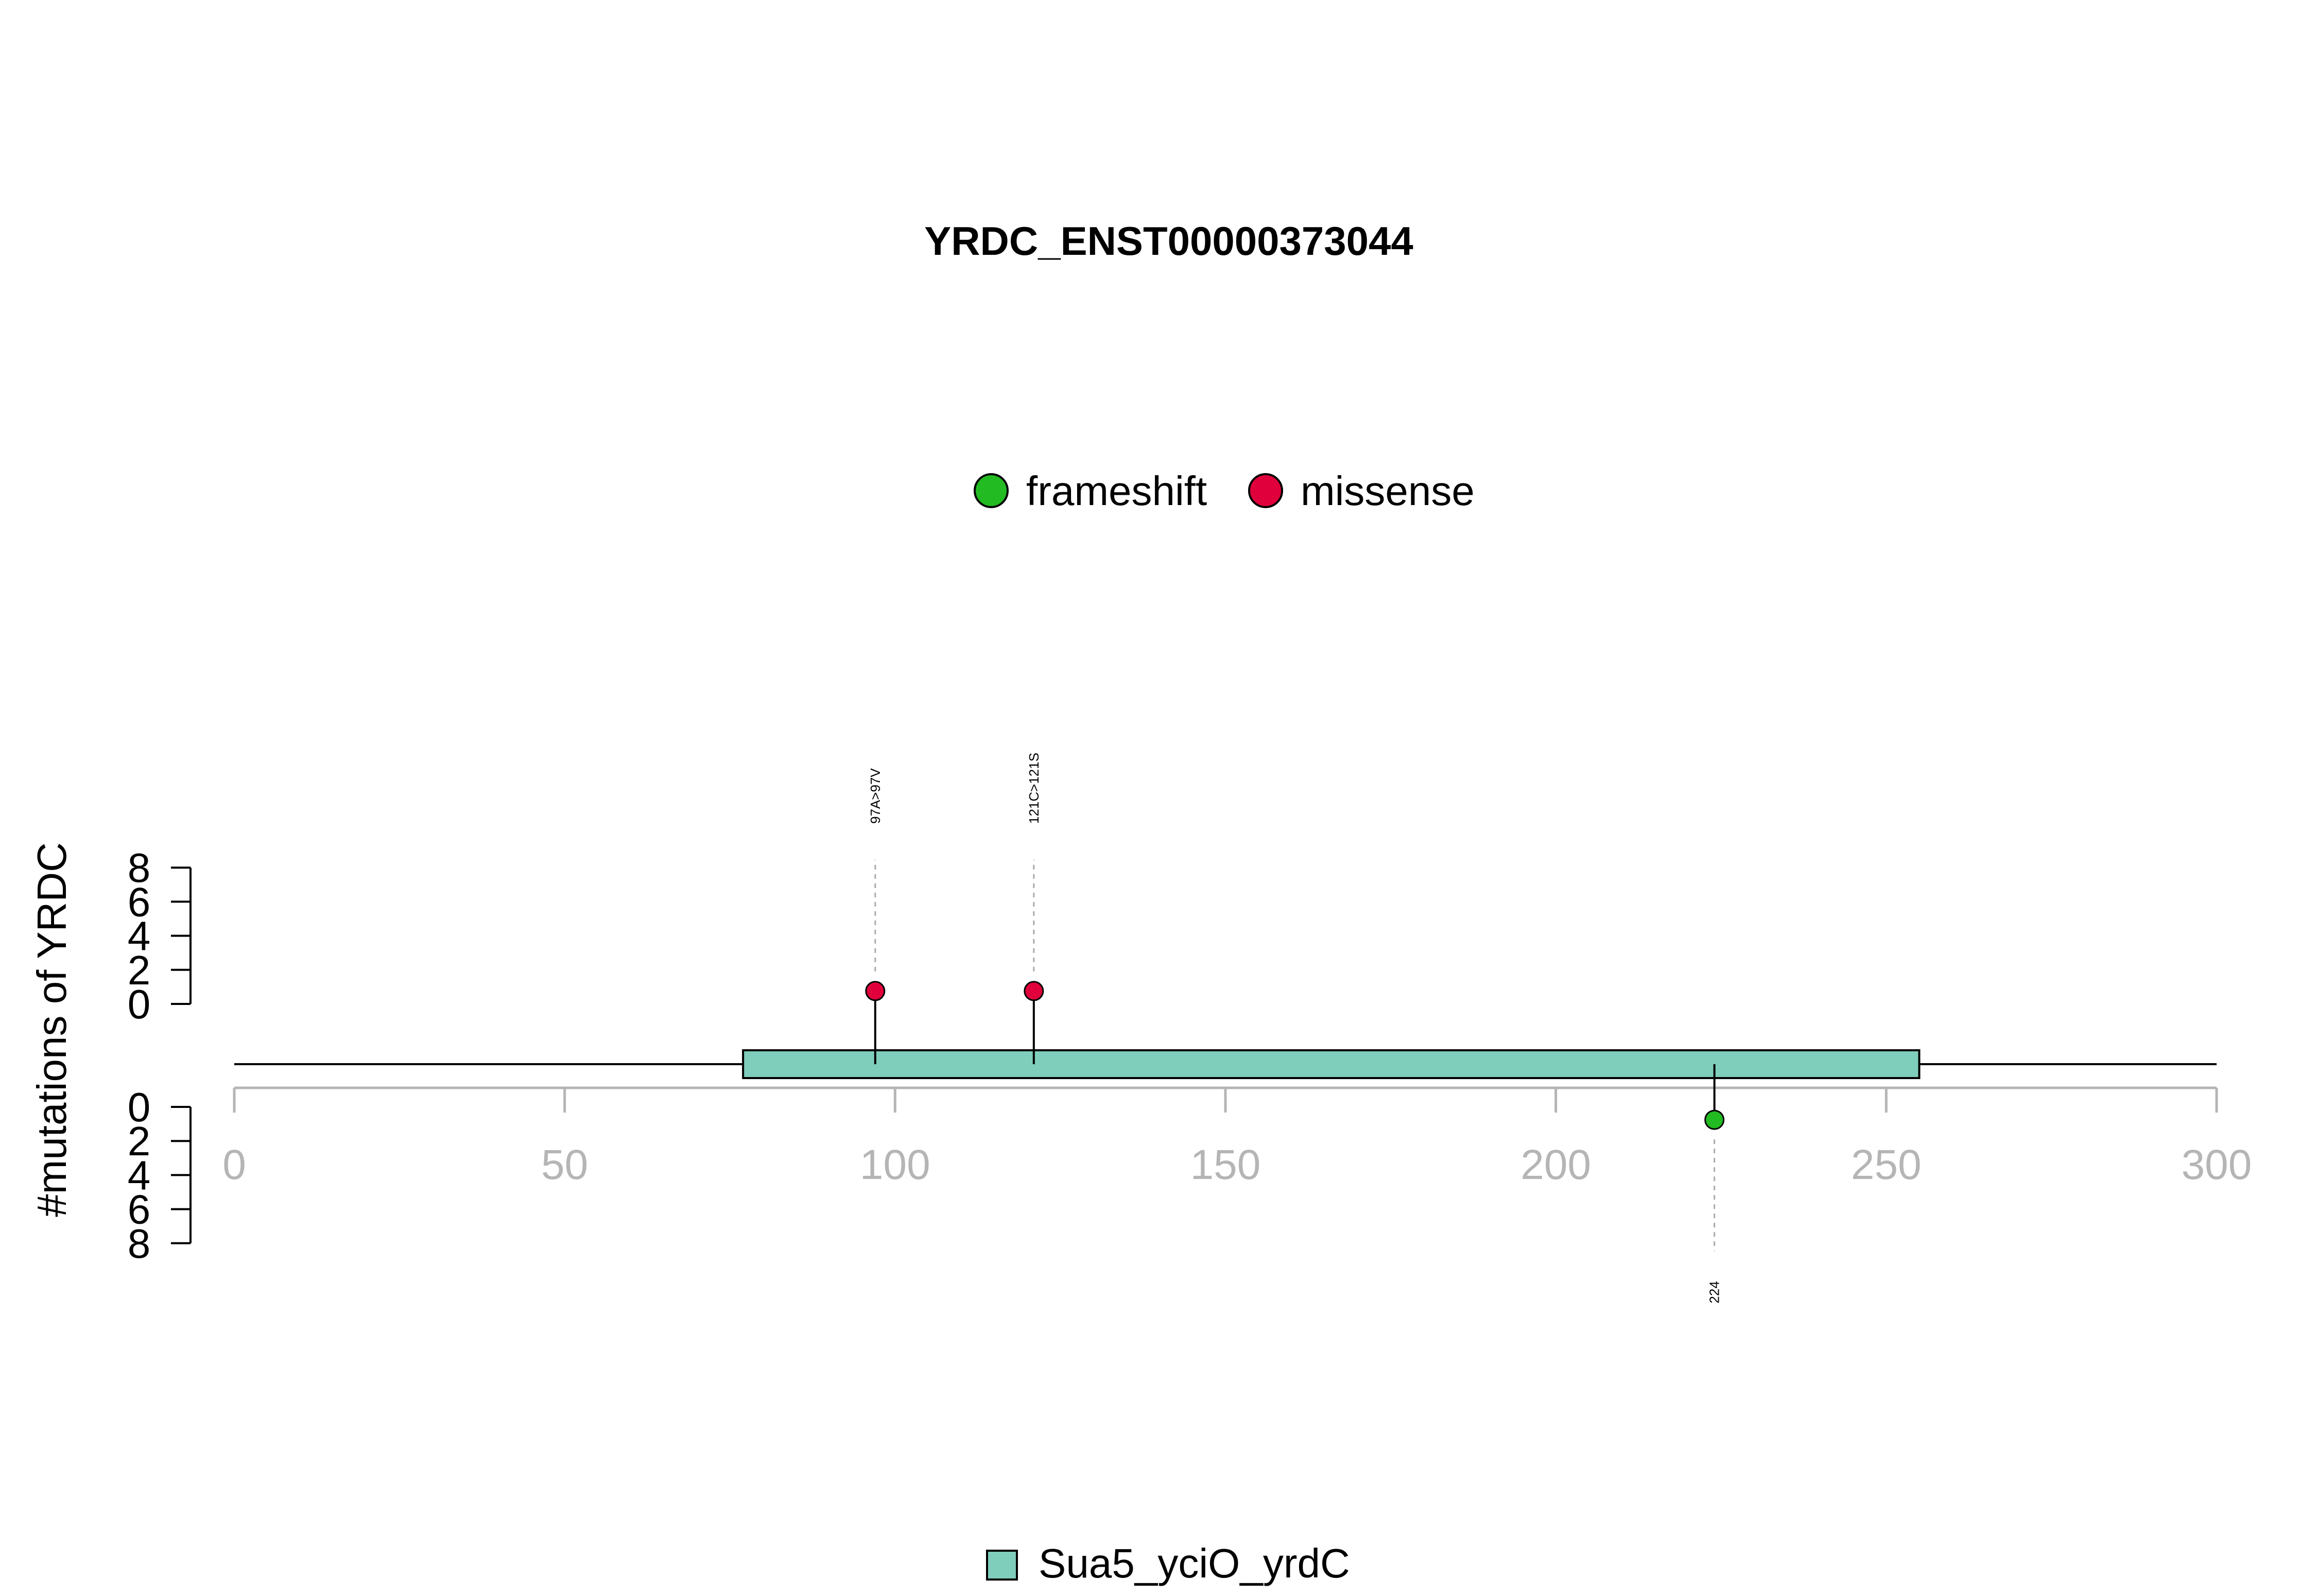  What do you see at coordinates (139, 970) in the screenshot?
I see `y-tick-label-top: 2` at bounding box center [139, 970].